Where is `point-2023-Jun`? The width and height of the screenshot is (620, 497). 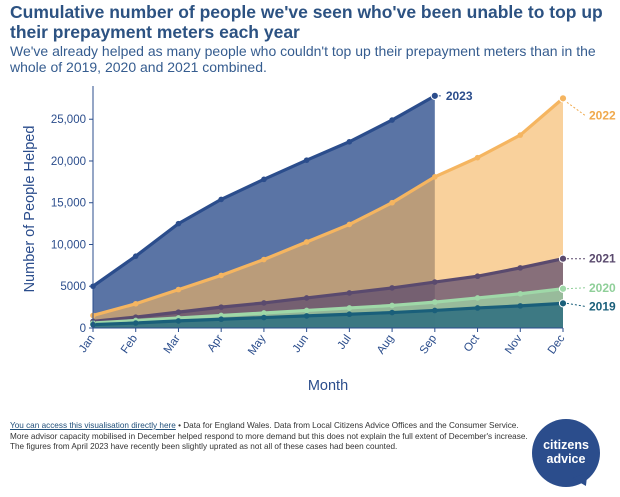 point-2023-Jun is located at coordinates (306, 160).